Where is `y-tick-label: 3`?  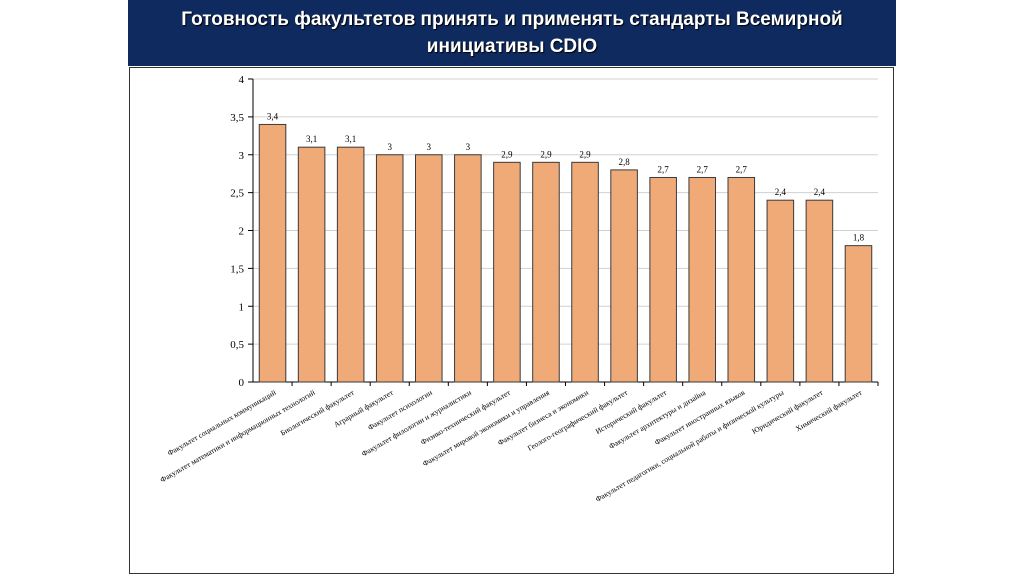
y-tick-label: 3 is located at coordinates (242, 156).